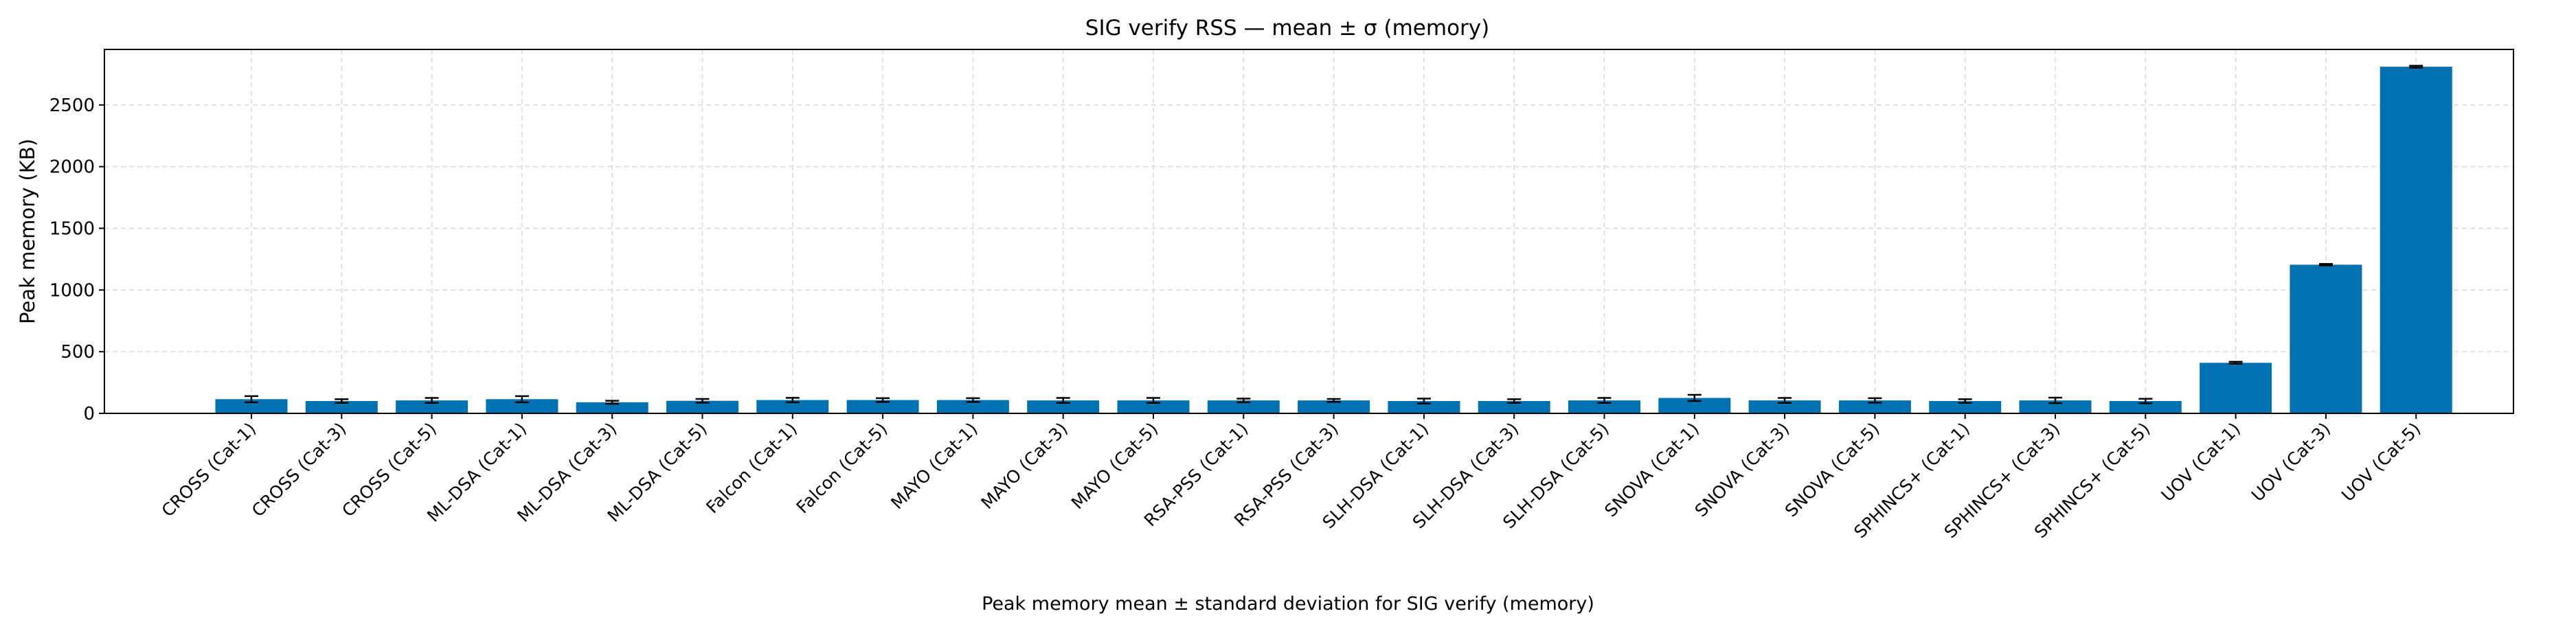 Image resolution: width=2576 pixels, height=618 pixels. What do you see at coordinates (72, 229) in the screenshot?
I see `y-tick-label: 1500` at bounding box center [72, 229].